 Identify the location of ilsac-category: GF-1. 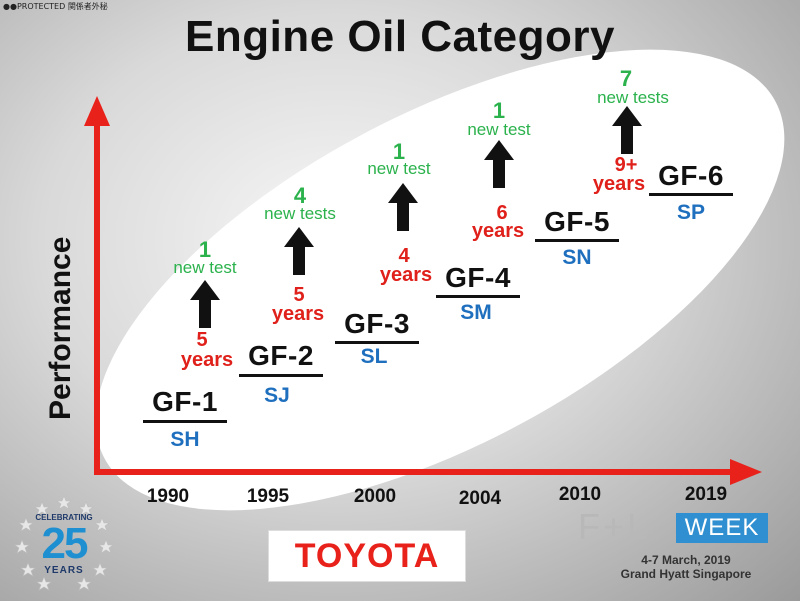
(185, 401).